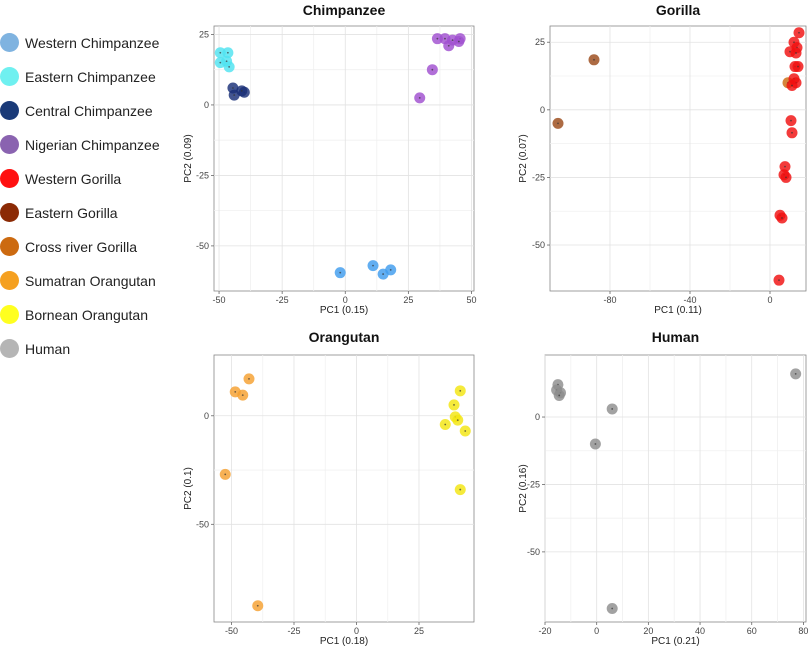 This screenshot has height=648, width=810. Describe the element at coordinates (71, 213) in the screenshot. I see `legend-label: Eastern Gorilla` at that location.